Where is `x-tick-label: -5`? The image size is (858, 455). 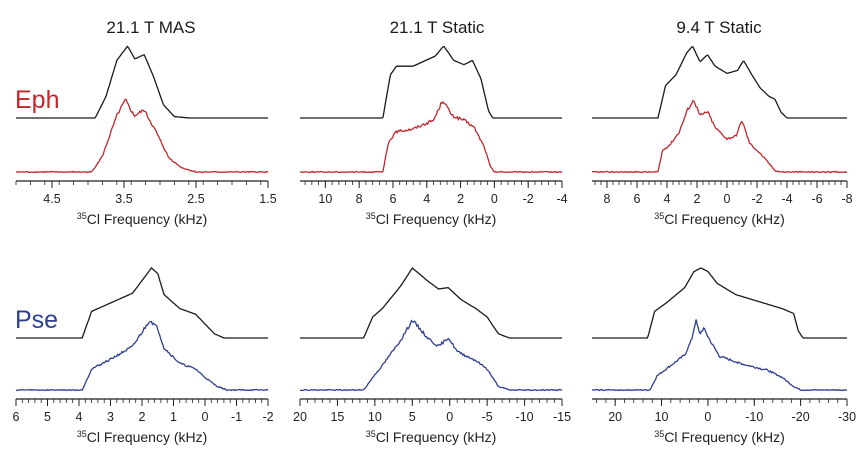
x-tick-label: -5 is located at coordinates (487, 417).